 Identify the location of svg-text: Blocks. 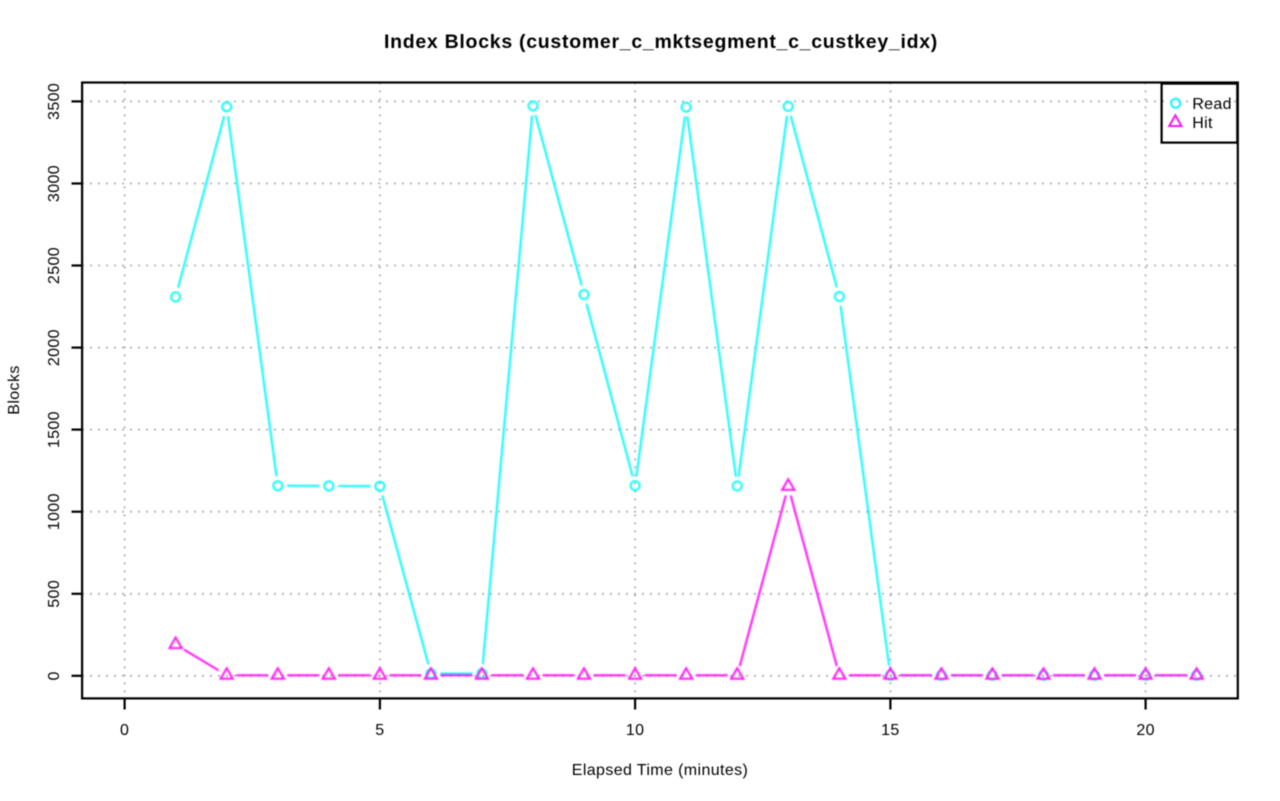
(14, 389).